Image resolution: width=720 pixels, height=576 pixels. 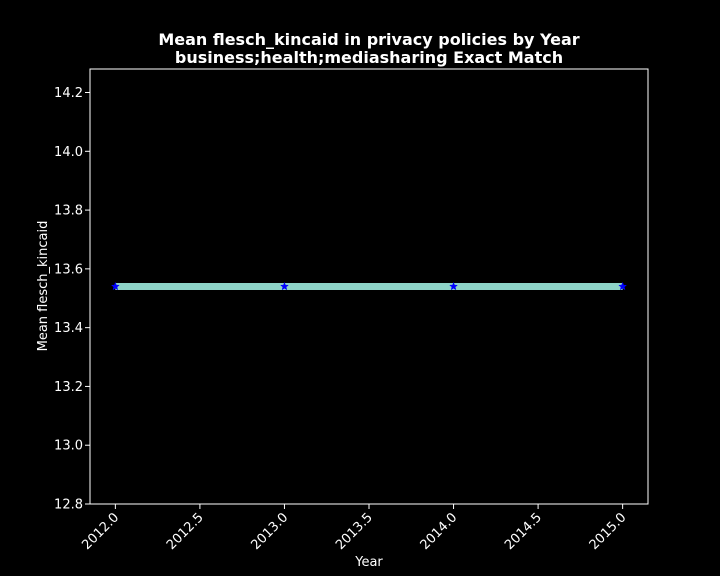 I want to click on y-tick-label: 13.2, so click(x=68, y=387).